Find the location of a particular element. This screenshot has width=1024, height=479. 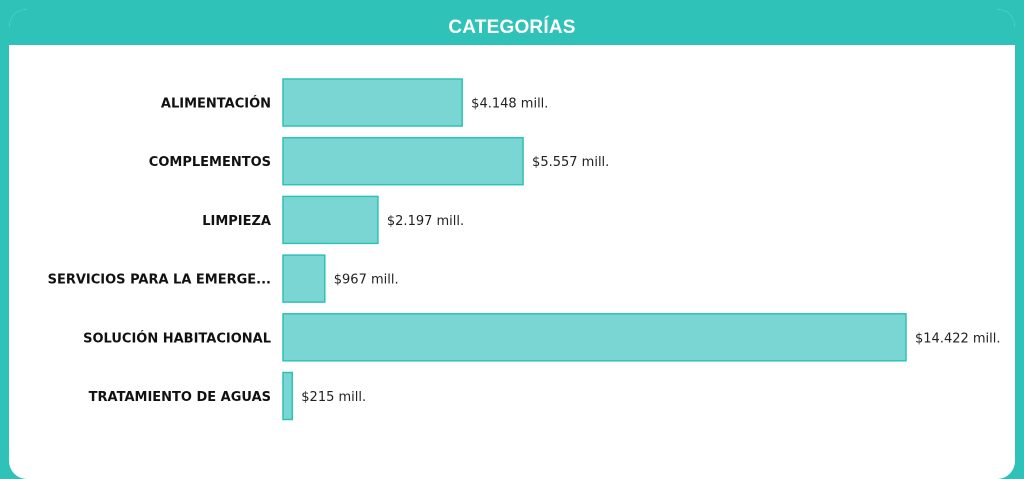

category-label: COMPLEMENTOS is located at coordinates (210, 162).